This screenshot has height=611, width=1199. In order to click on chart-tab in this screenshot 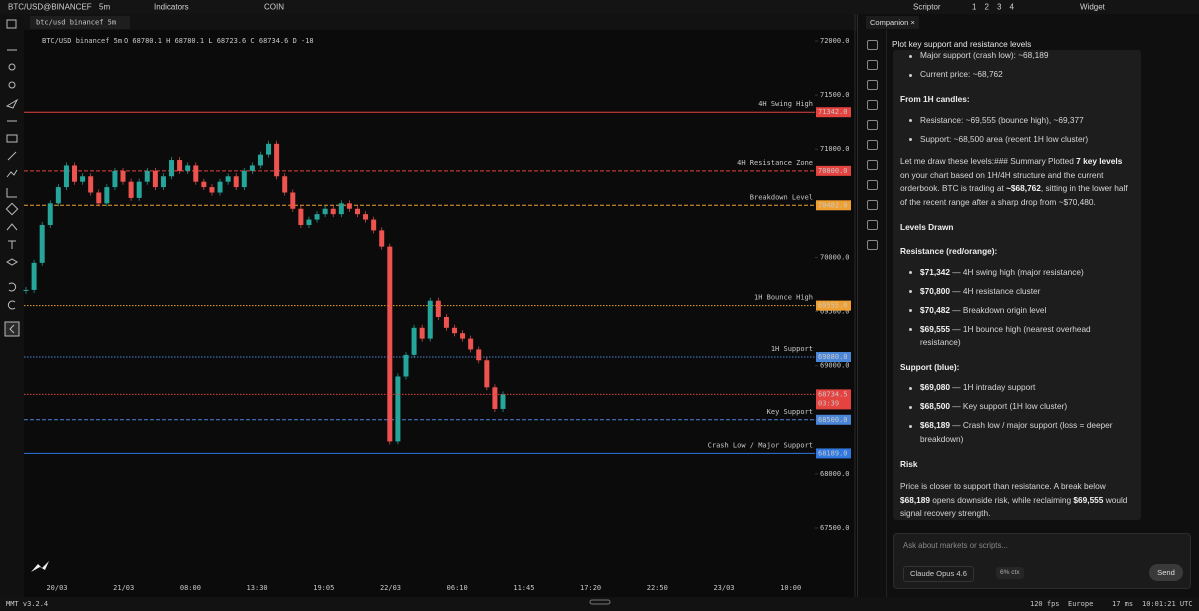, I will do `click(80, 22)`.